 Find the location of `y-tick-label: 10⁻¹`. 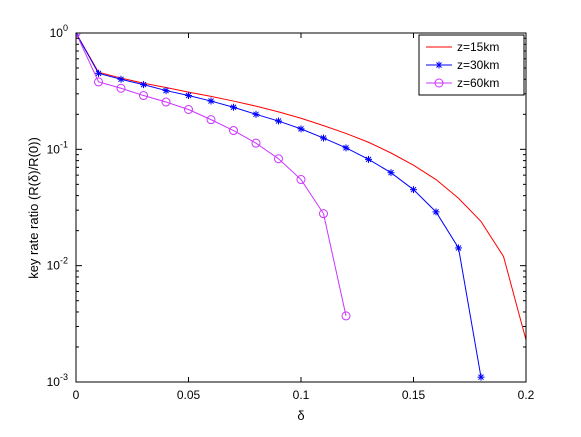

y-tick-label: 10⁻¹ is located at coordinates (57, 147).